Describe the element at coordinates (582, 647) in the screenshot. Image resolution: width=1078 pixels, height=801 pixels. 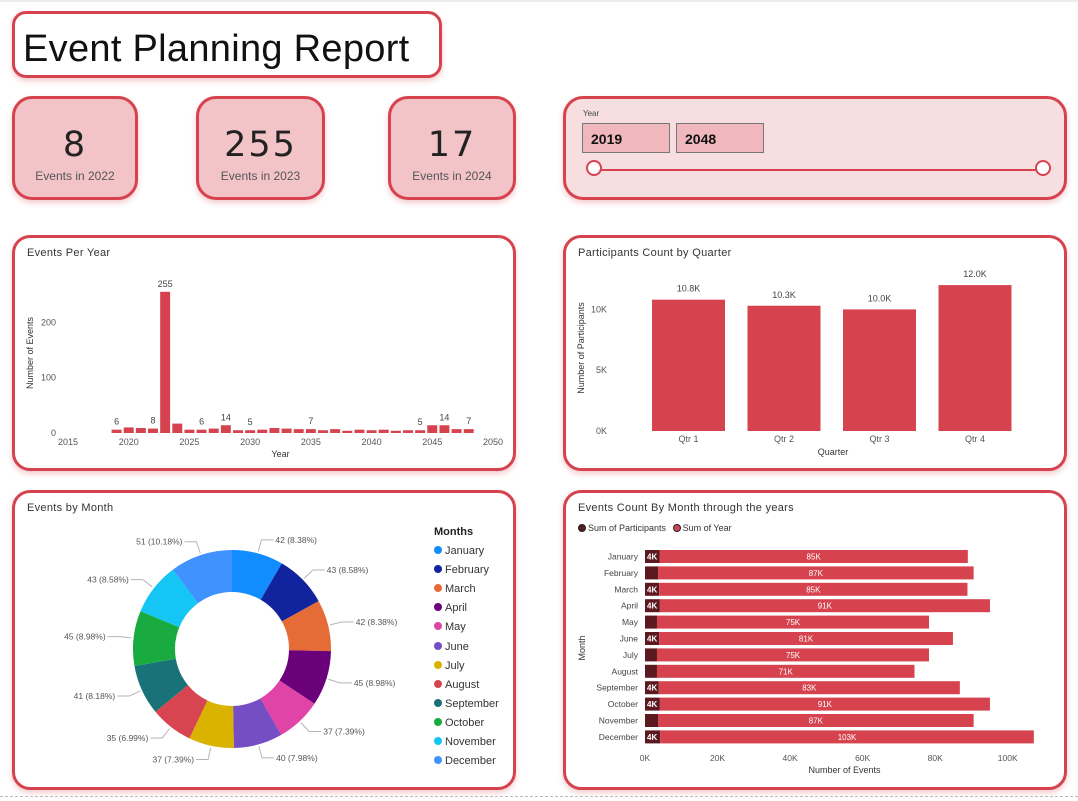
I see `hb-y-axis-label: Month` at that location.